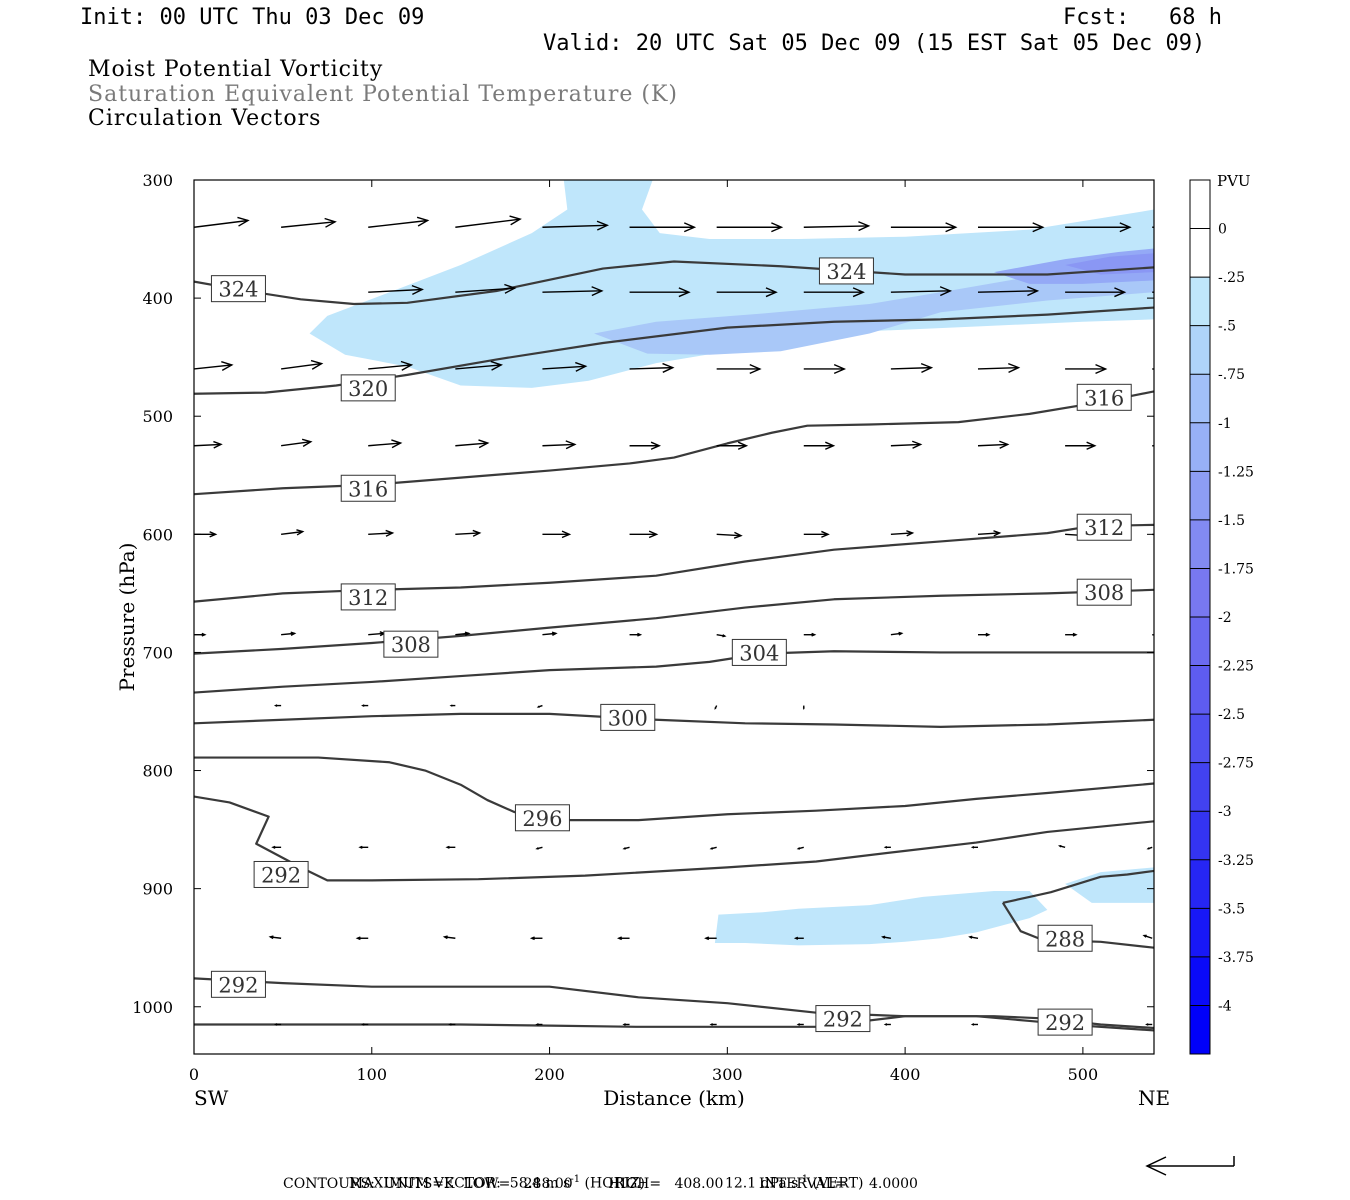  What do you see at coordinates (1227, 327) in the screenshot?
I see `colorbar-label-2: -.5` at bounding box center [1227, 327].